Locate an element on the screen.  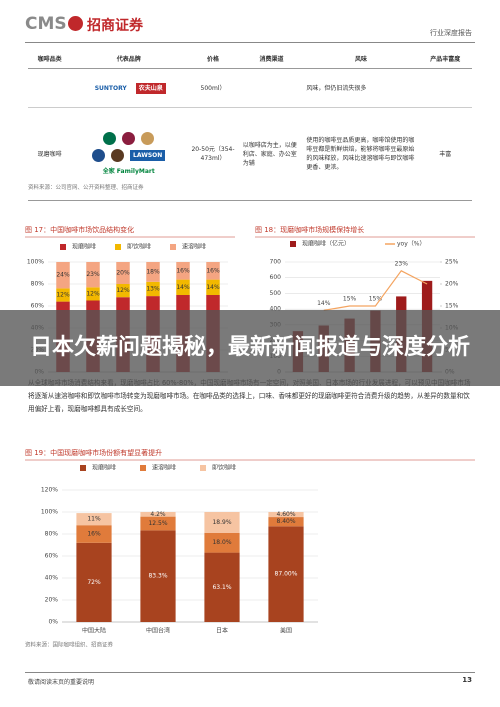
header-cell: 消费渠道 is located at coordinates (271, 59).